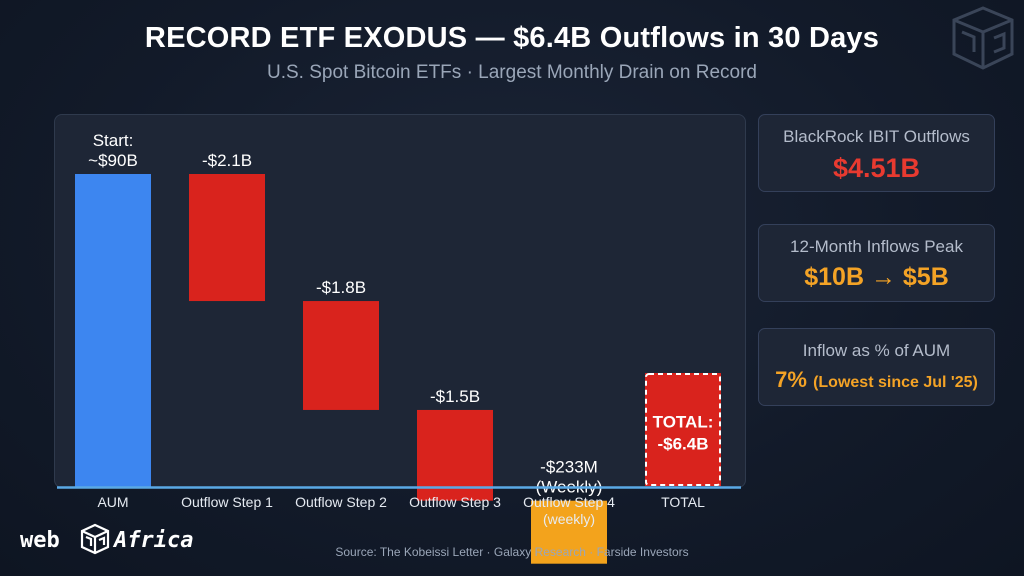 Image resolution: width=1024 pixels, height=576 pixels. I want to click on card-ibit-outflows: BlackRock IBIT Outflows $4.51B, so click(876, 153).